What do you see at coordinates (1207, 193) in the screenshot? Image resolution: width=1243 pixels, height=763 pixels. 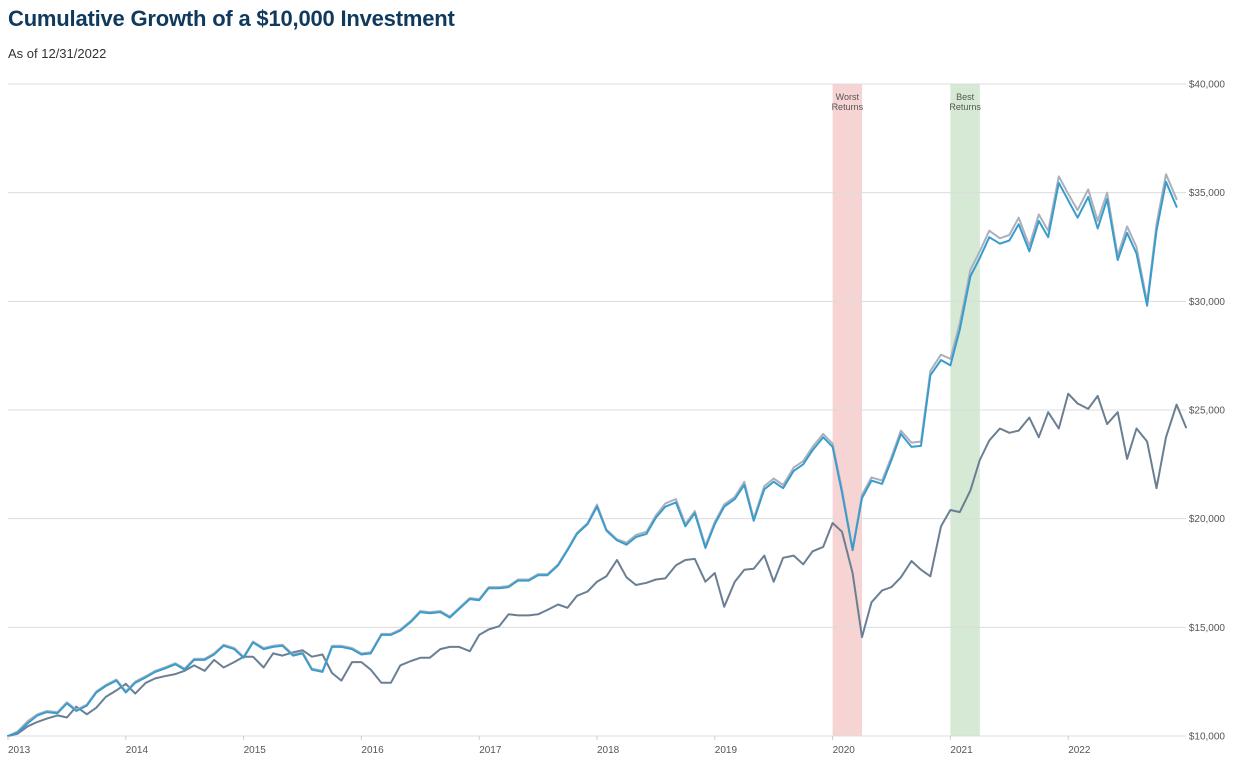 I see `y-tick-label: $35,000` at bounding box center [1207, 193].